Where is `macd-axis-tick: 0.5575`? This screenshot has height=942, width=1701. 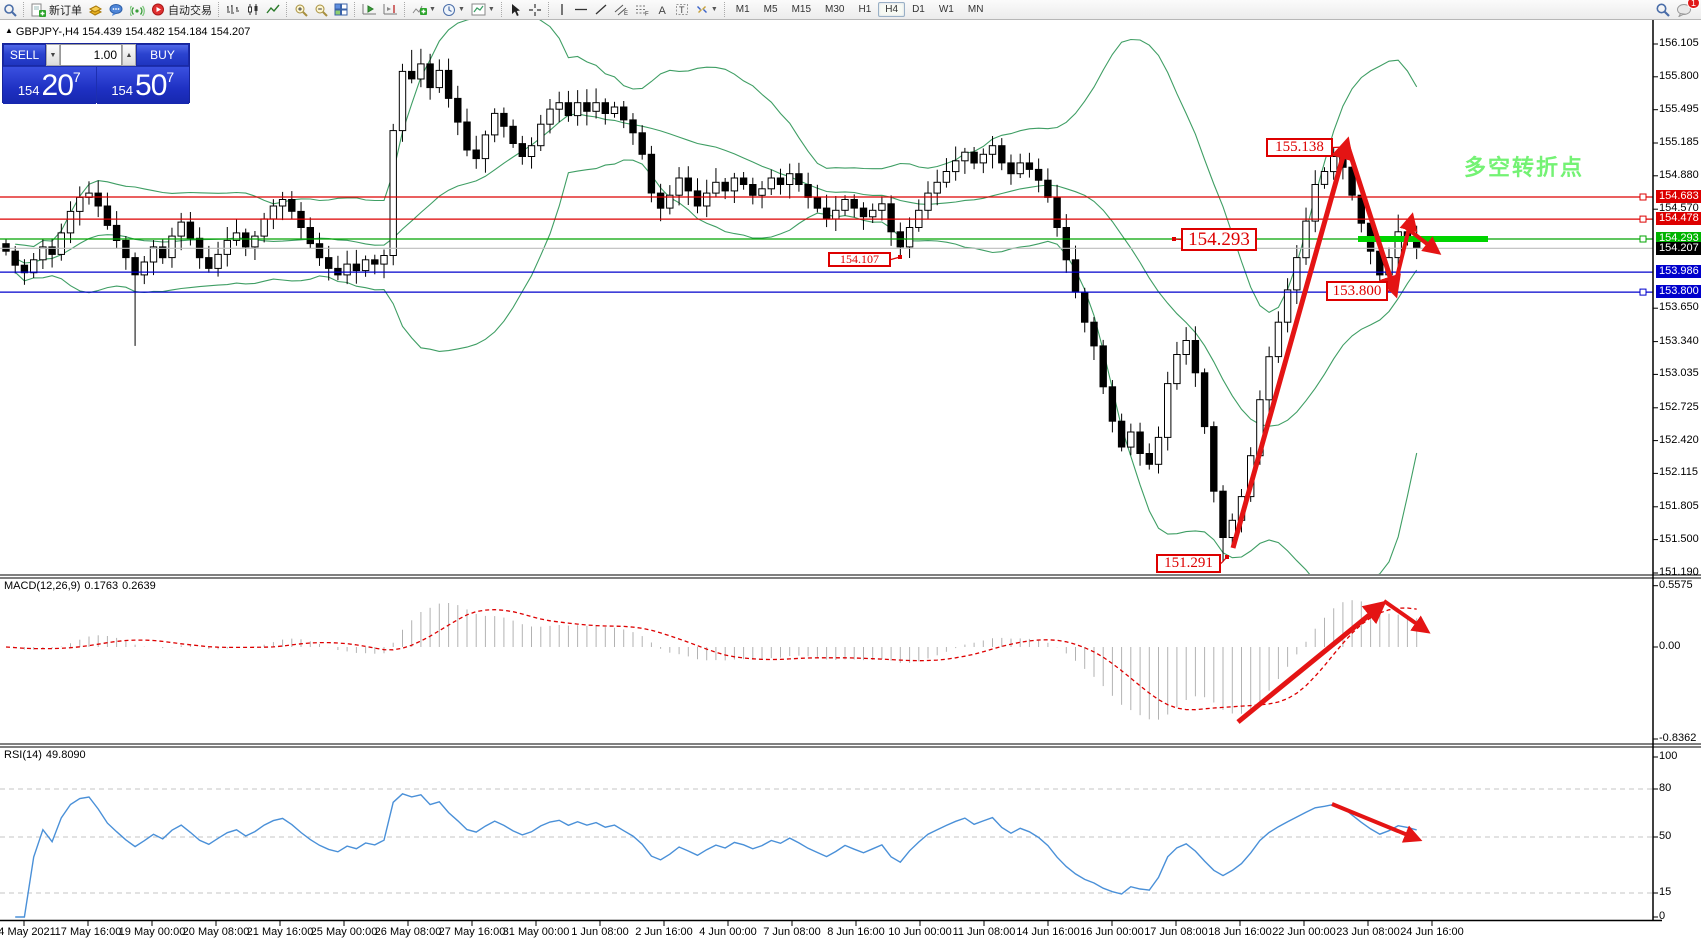
macd-axis-tick: 0.5575 is located at coordinates (1676, 584).